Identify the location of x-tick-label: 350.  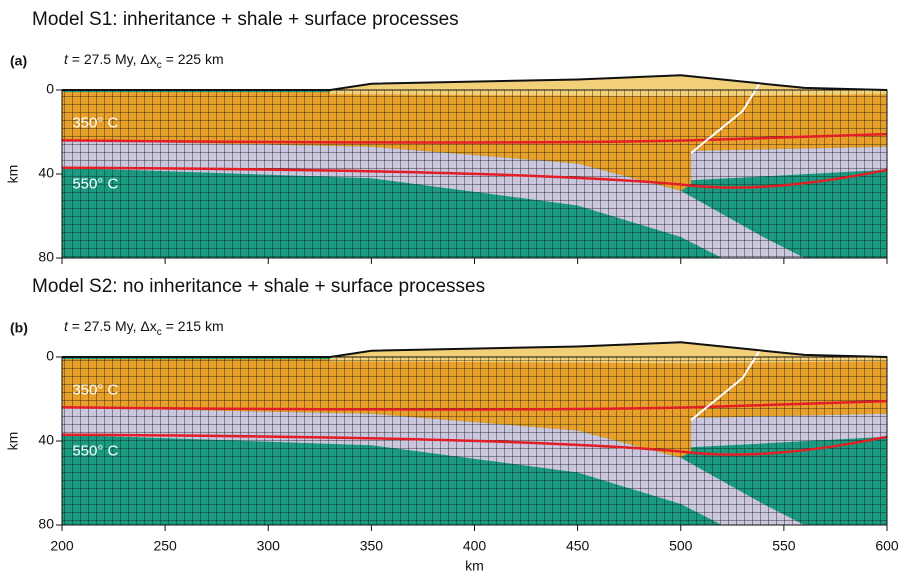
(372, 546).